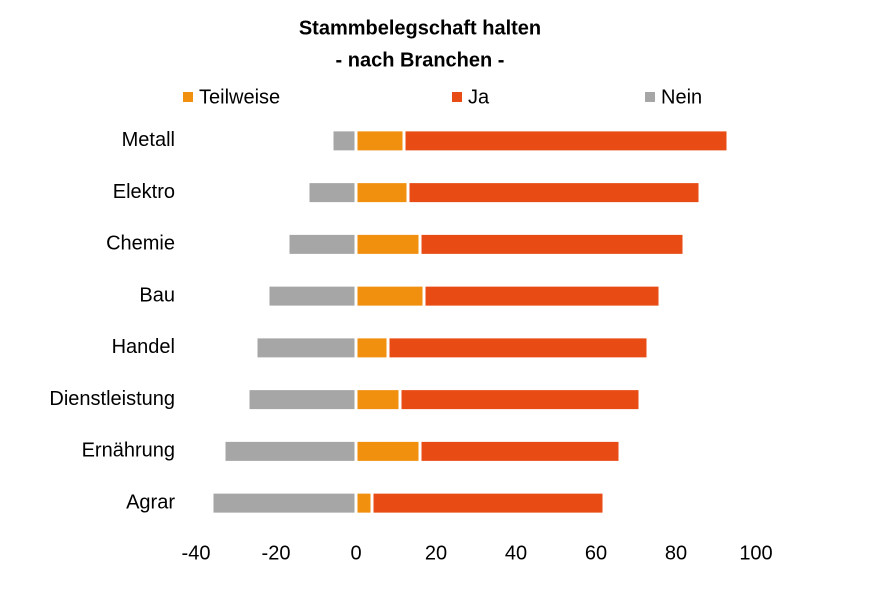 This screenshot has width=888, height=594. I want to click on y-tick-label: Dienstleistung, so click(112, 399).